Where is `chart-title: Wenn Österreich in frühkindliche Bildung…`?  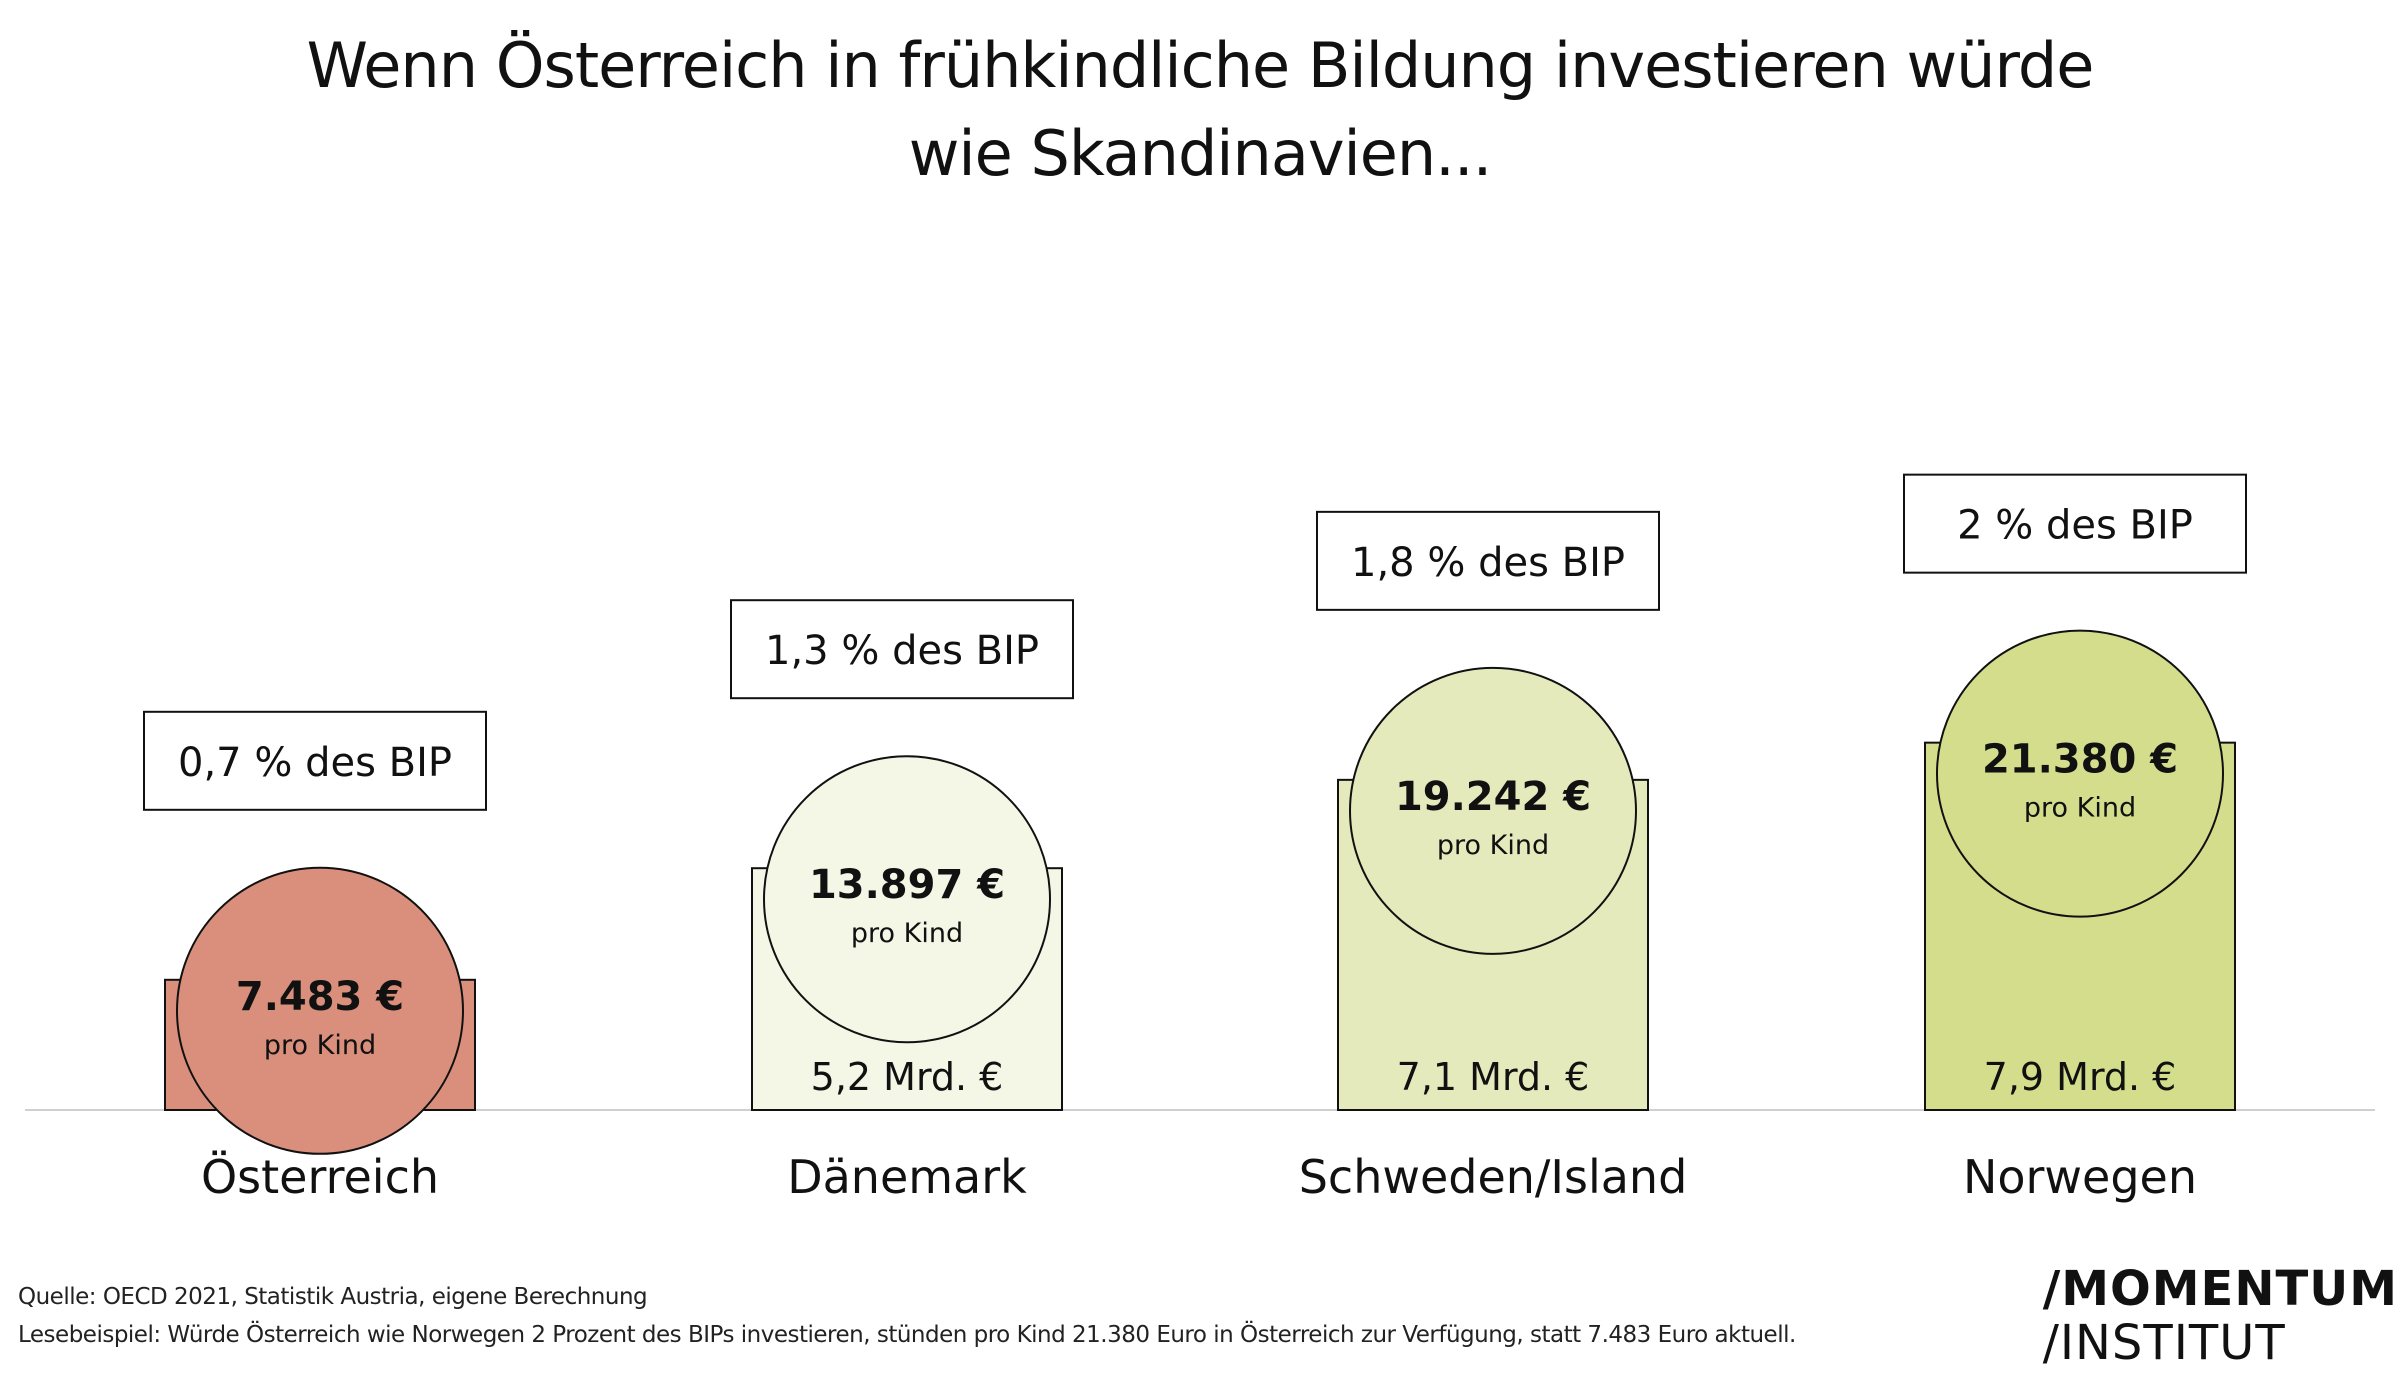 chart-title: Wenn Österreich in frühkindliche Bildung… is located at coordinates (1200, 110).